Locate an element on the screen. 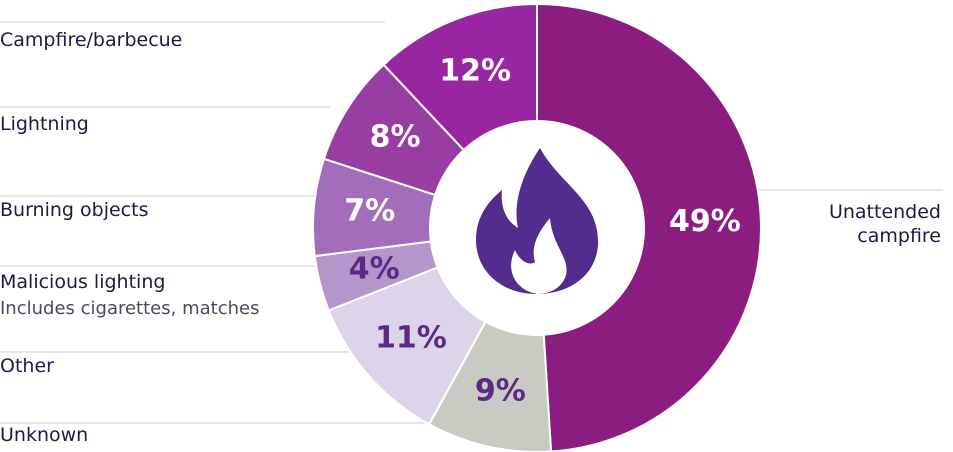 Image resolution: width=953 pixels, height=452 pixels. data-label: 4% is located at coordinates (374, 268).